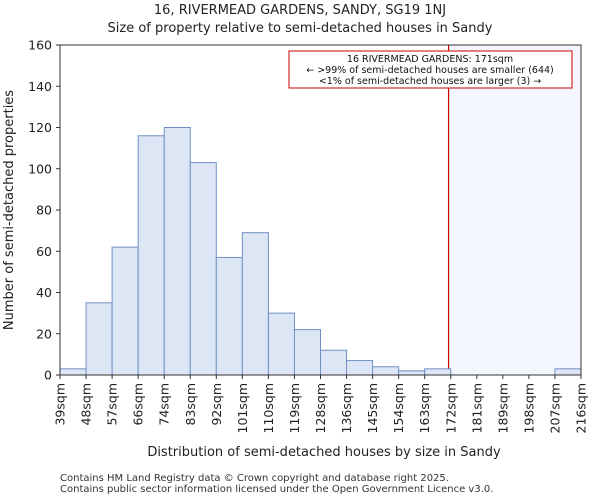 This screenshot has width=600, height=500. I want to click on x-tick-label: 207sqm, so click(554, 408).